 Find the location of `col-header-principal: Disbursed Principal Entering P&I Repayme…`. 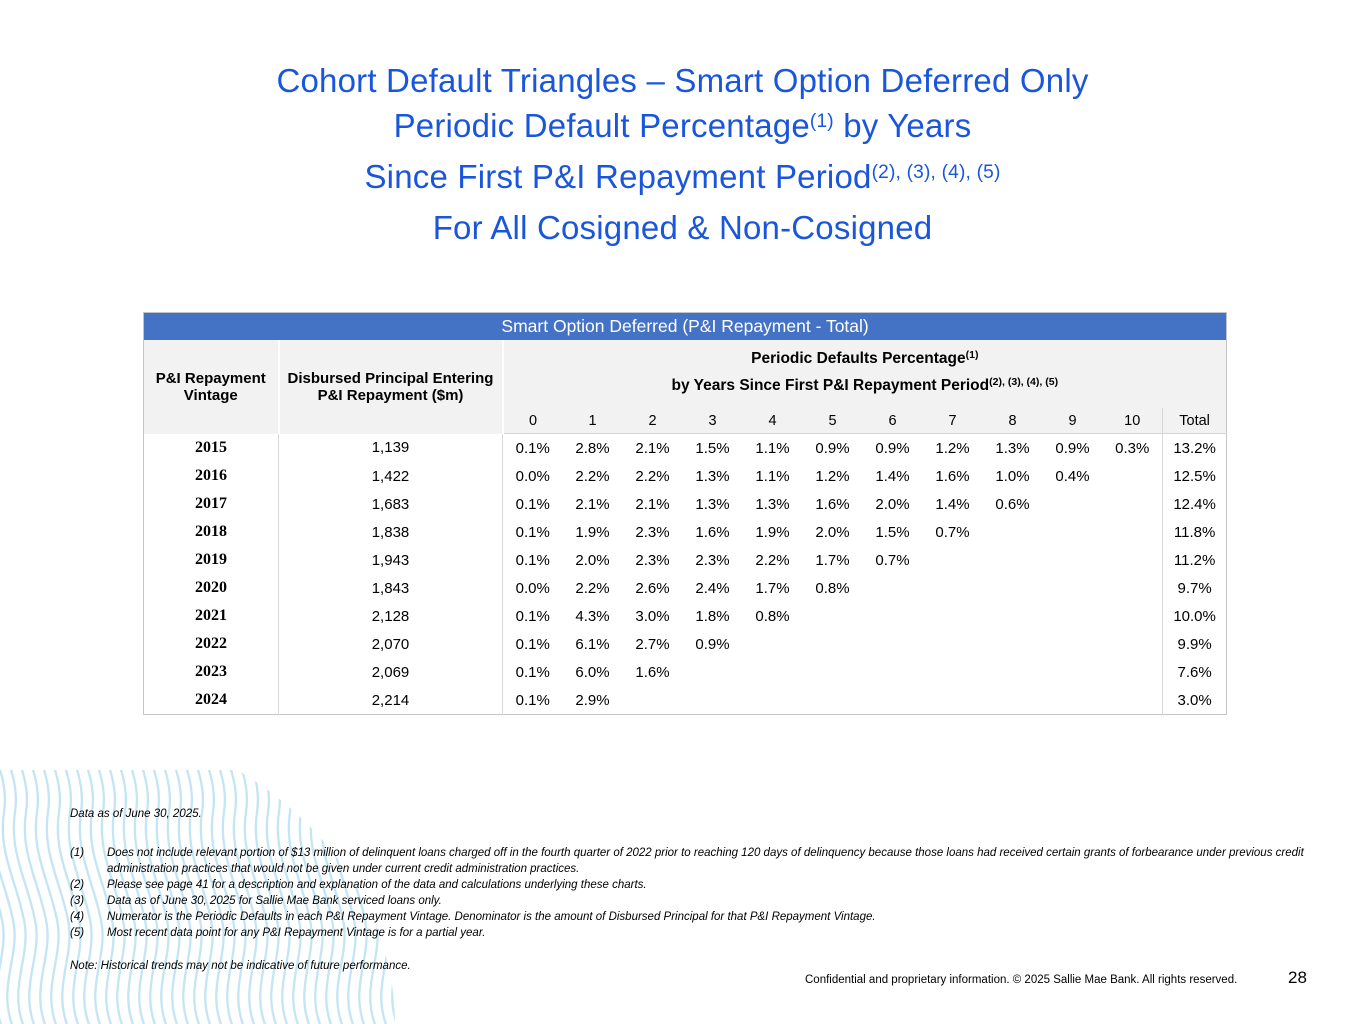

col-header-principal: Disbursed Principal Entering P&I Repayme… is located at coordinates (391, 387).